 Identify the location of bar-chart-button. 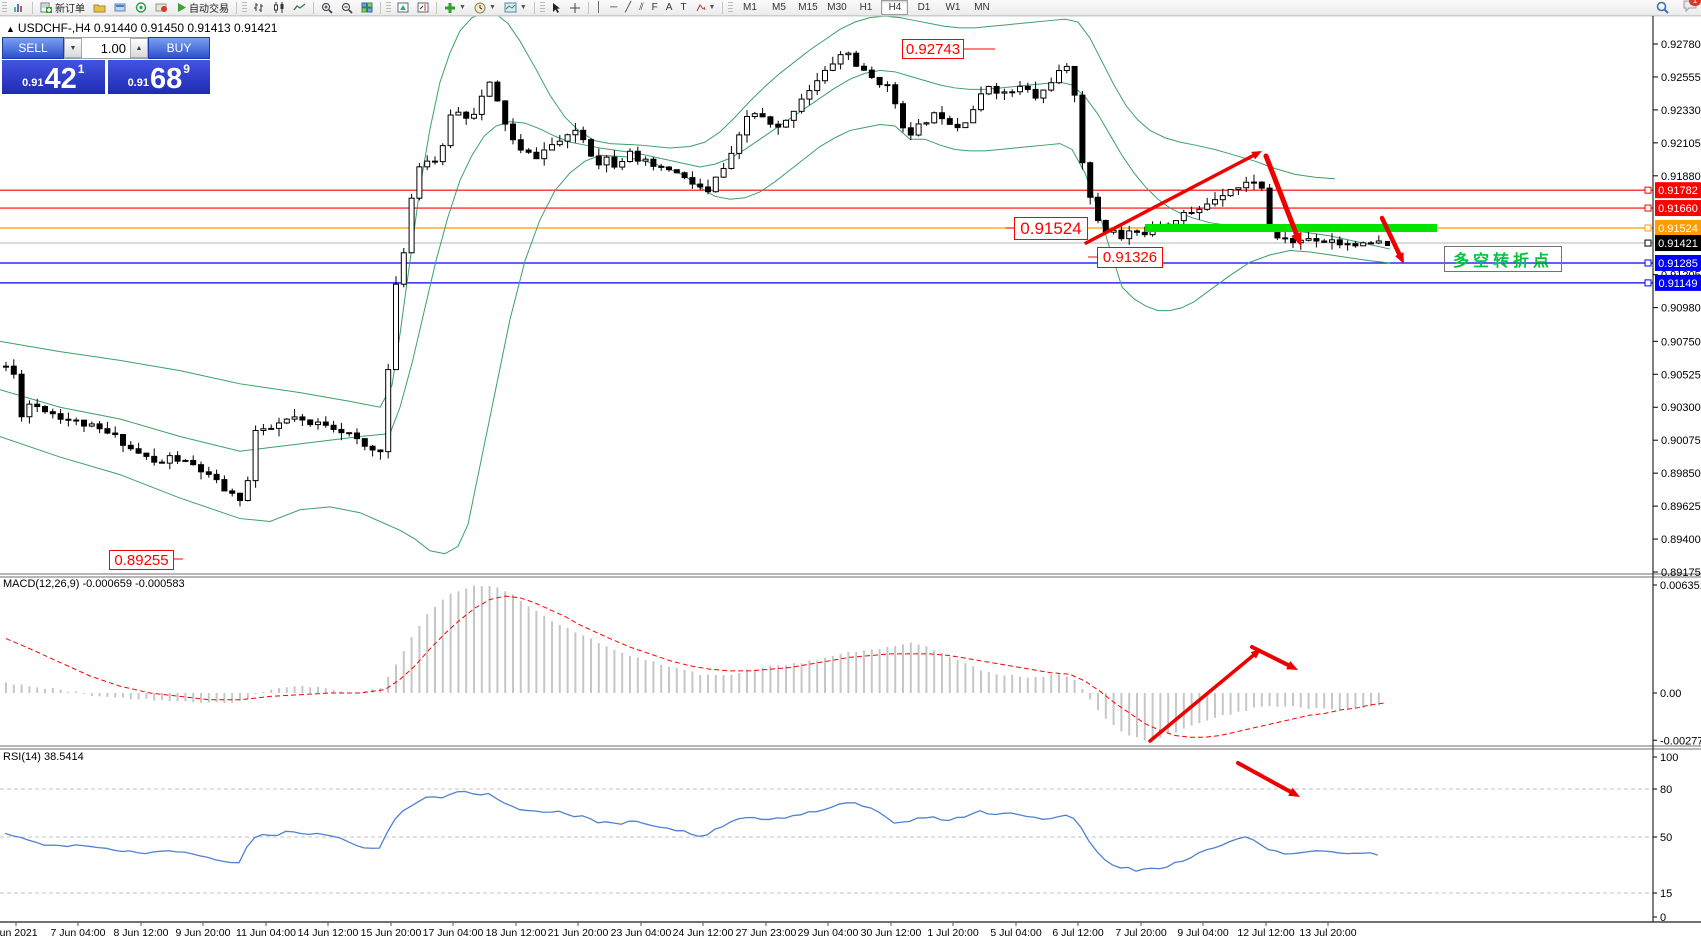
(259, 8).